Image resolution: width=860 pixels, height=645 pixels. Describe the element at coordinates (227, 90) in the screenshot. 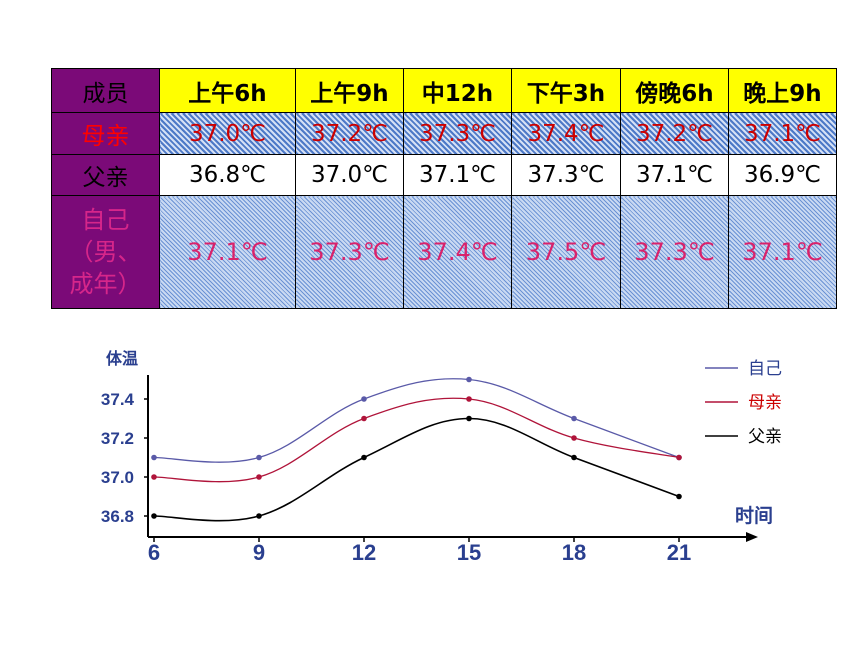

I see `header-cell-6am: 上午6h` at that location.